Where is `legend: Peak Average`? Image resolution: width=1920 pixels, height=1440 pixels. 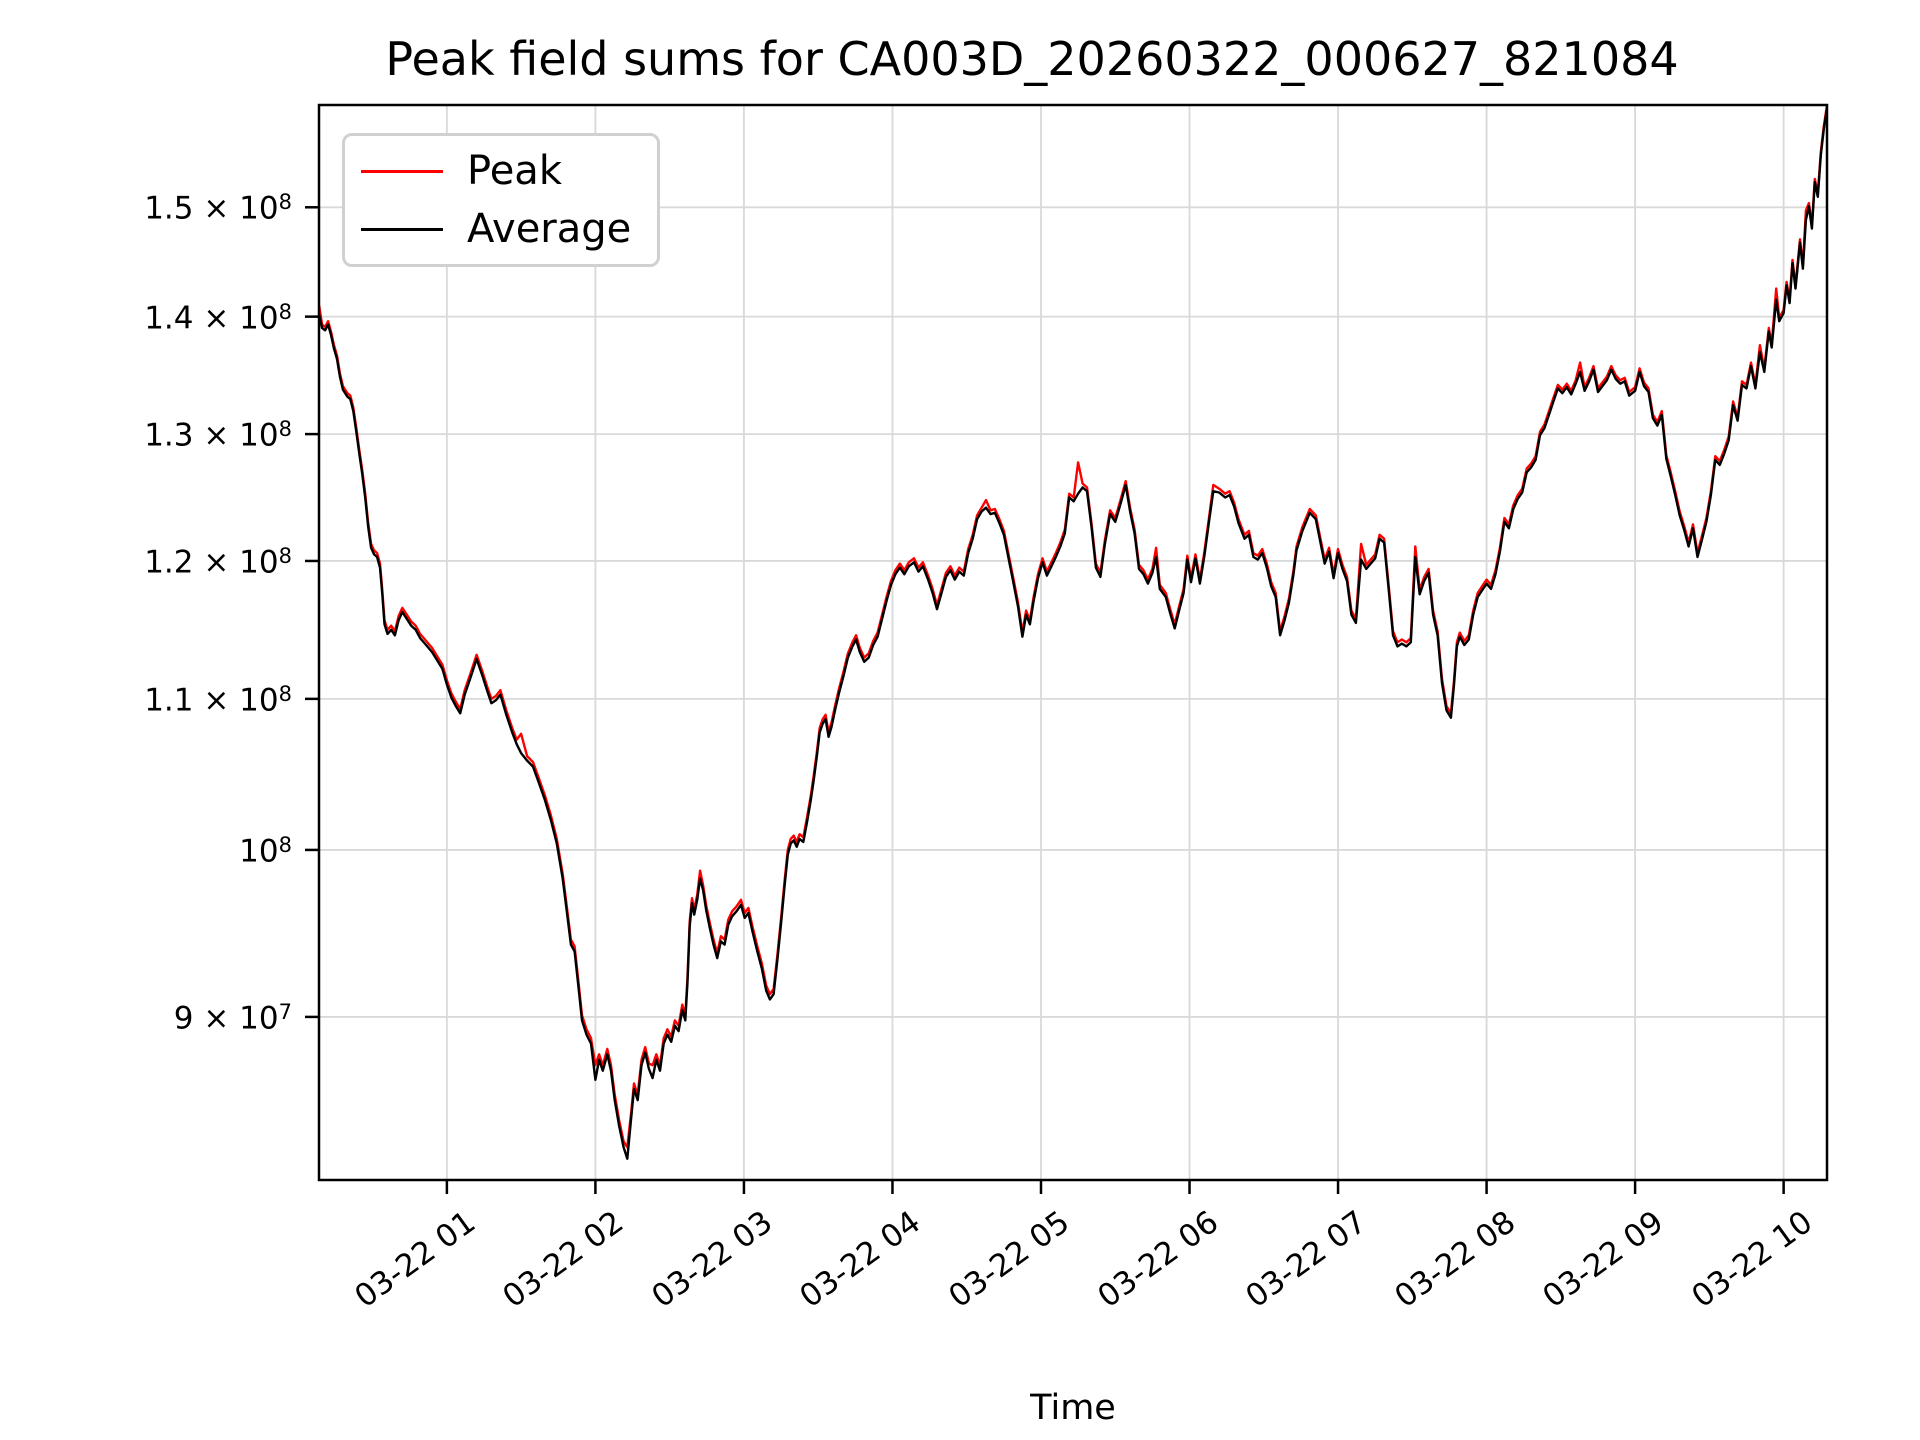
legend: Peak Average is located at coordinates (501, 200).